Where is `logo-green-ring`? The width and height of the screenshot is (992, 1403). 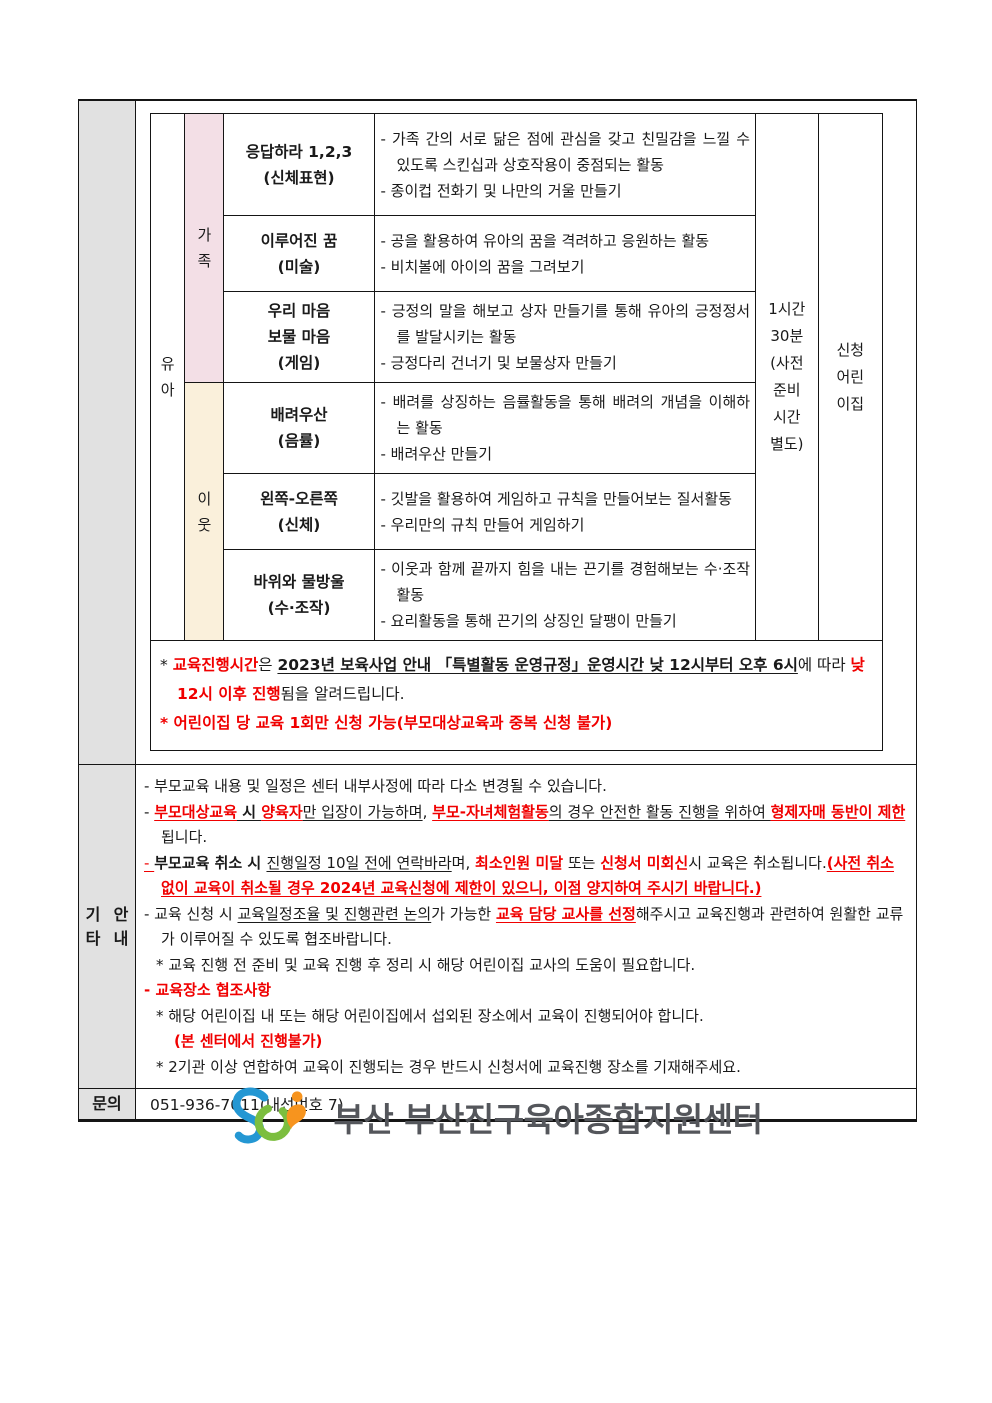 logo-green-ring is located at coordinates (274, 1122).